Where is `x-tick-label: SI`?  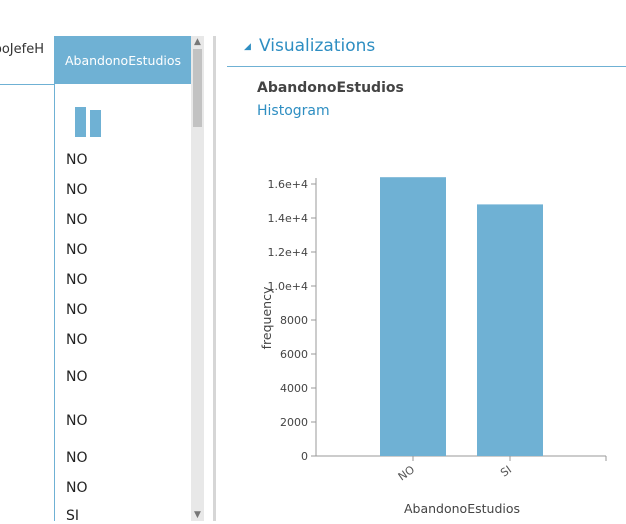
x-tick-label: SI is located at coordinates (506, 471).